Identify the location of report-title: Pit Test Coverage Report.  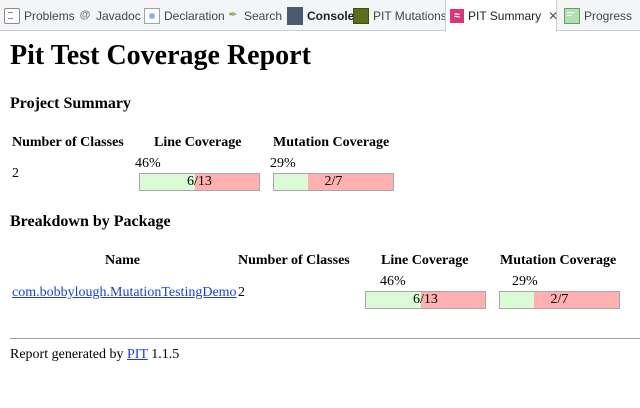
(160, 55).